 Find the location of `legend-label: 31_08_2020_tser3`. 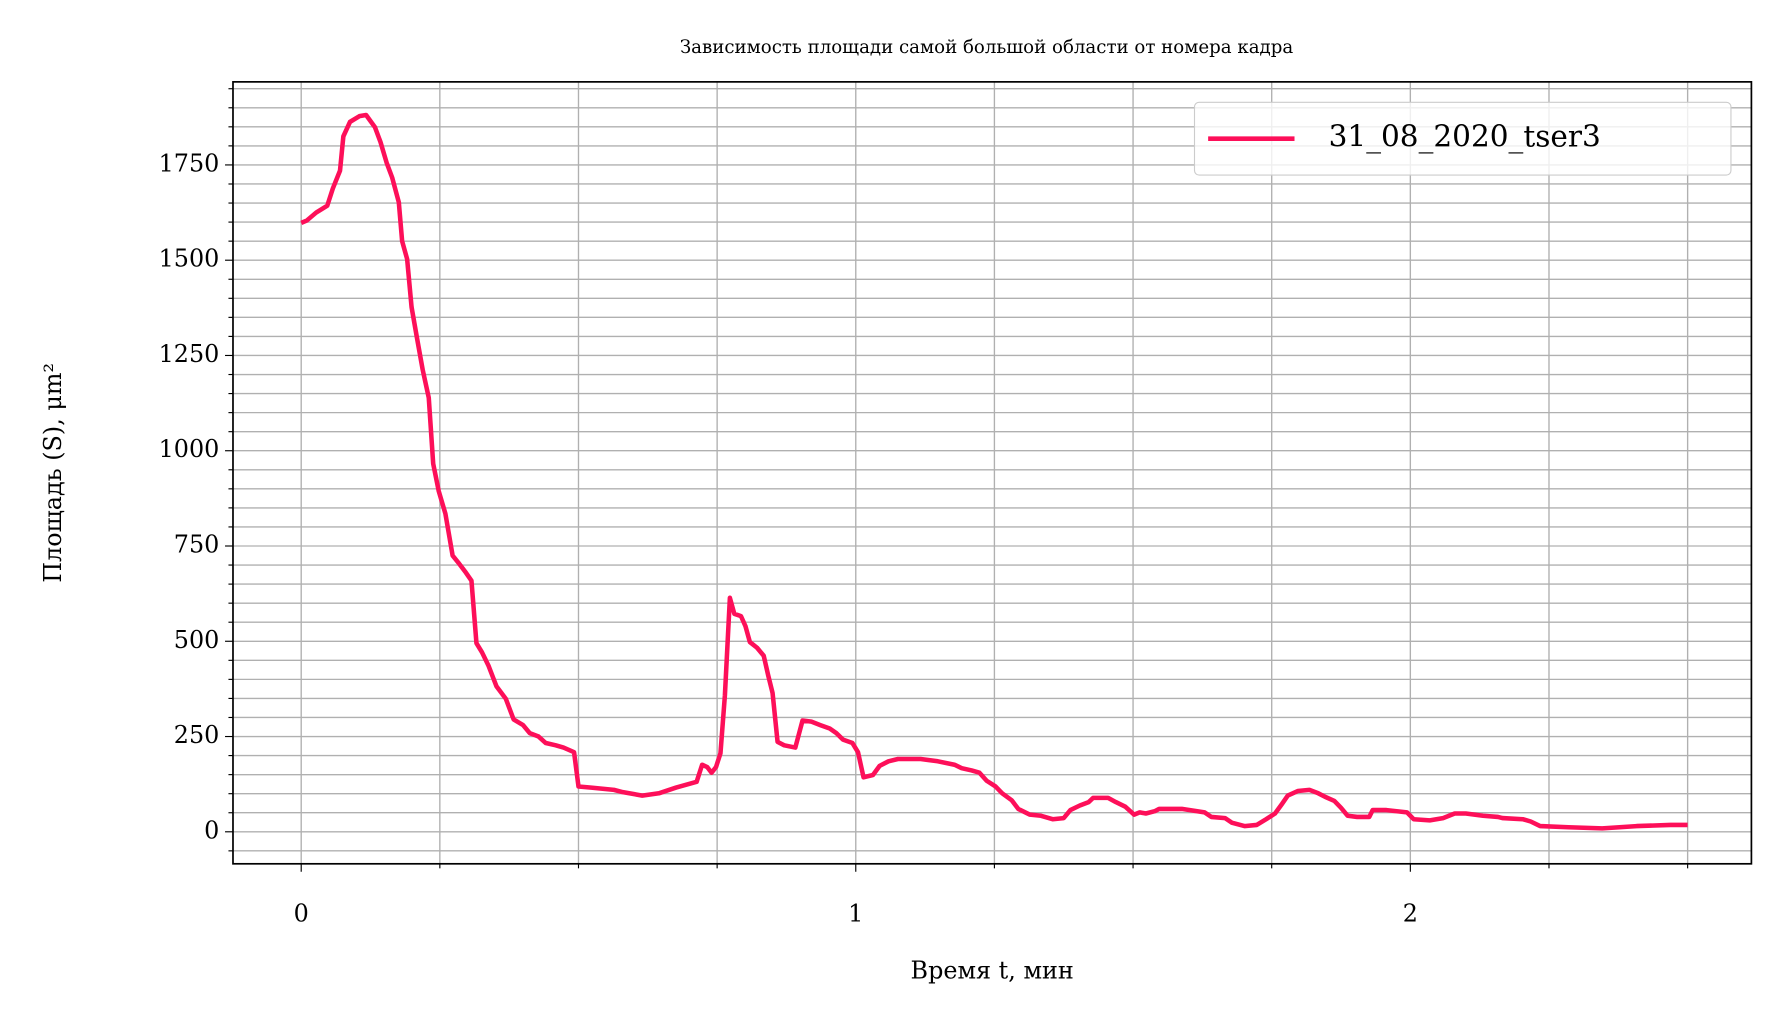

legend-label: 31_08_2020_tser3 is located at coordinates (1465, 137).